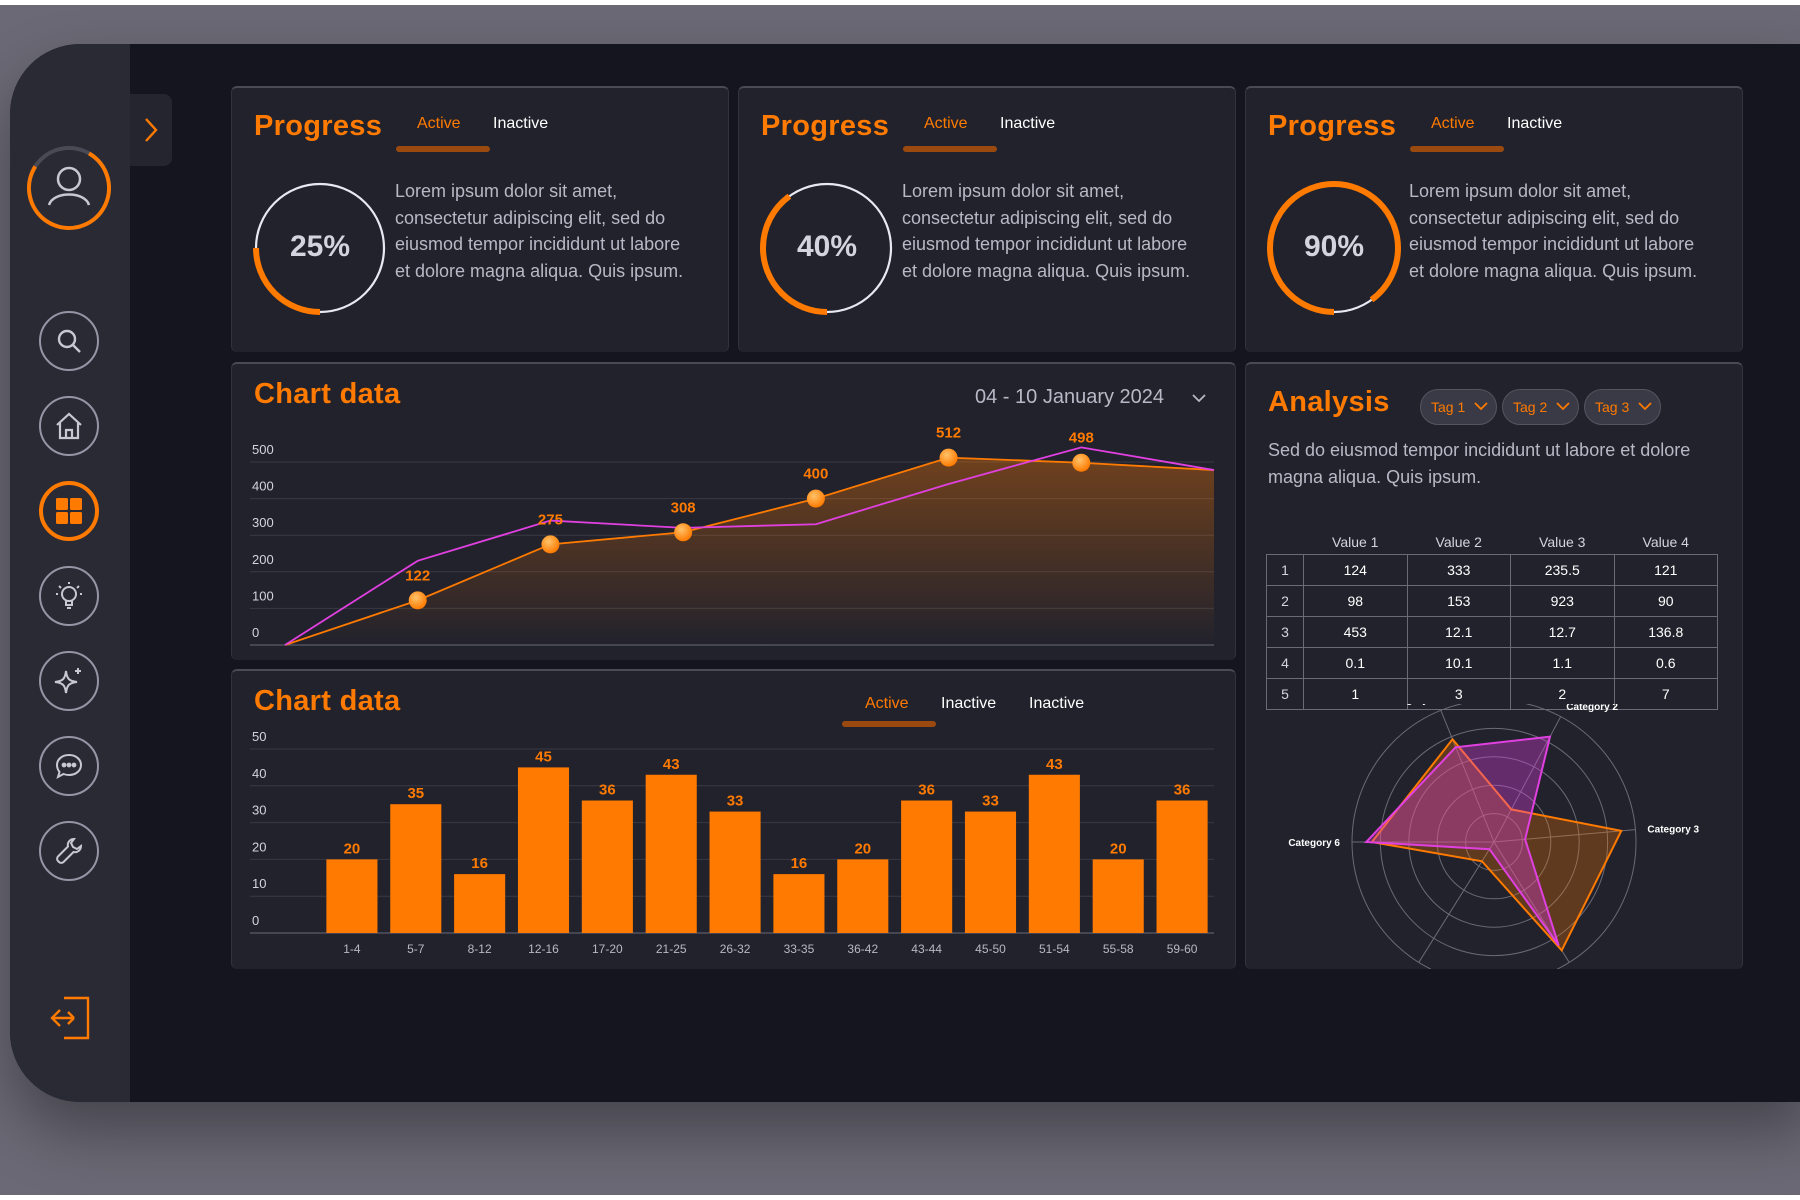  I want to click on chat-icon, so click(69, 766).